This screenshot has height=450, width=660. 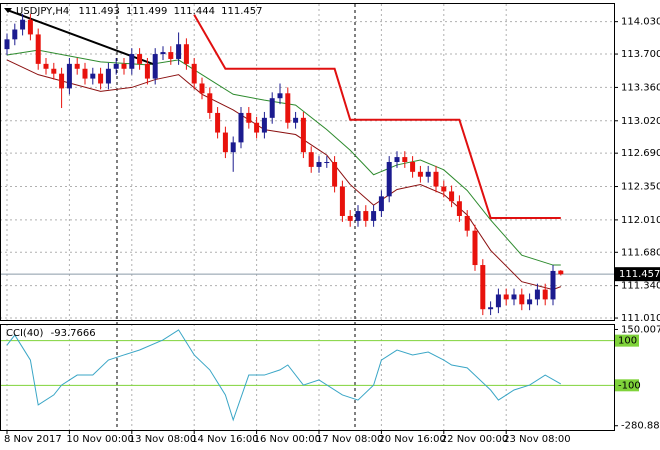 I want to click on x-tick-label: 8 Nov 2017, so click(x=33, y=439).